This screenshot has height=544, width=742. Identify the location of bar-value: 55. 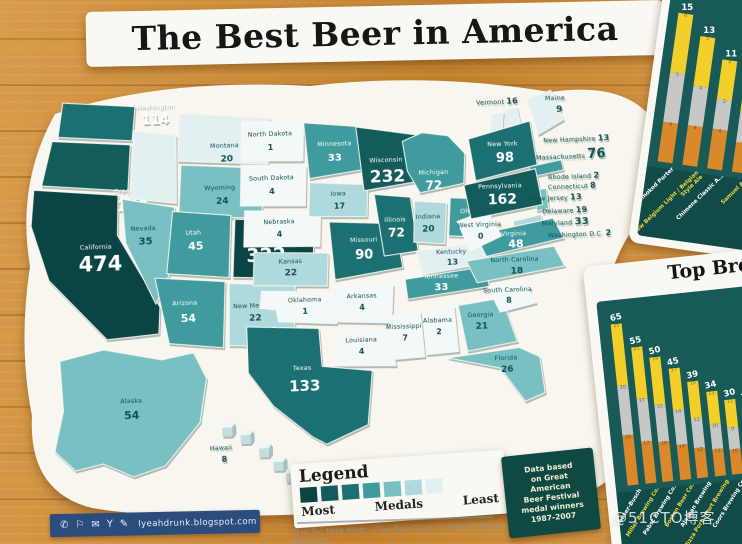
(635, 340).